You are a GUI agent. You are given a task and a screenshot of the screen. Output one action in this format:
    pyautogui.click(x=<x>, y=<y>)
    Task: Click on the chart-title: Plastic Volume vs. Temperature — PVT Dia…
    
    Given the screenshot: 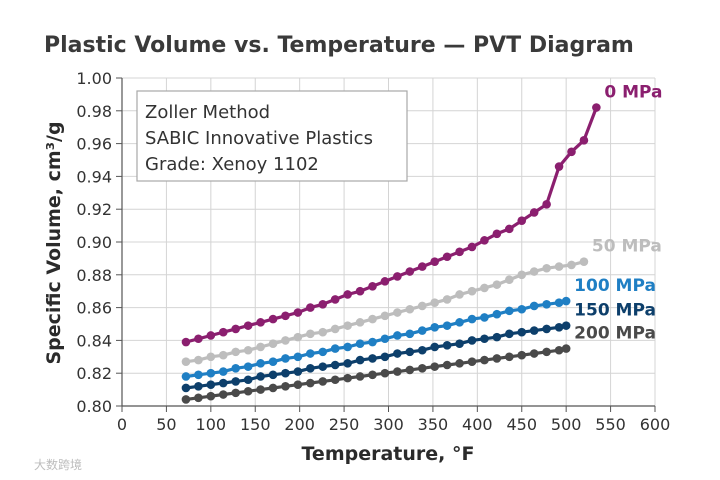 What is the action you would take?
    pyautogui.click(x=339, y=45)
    